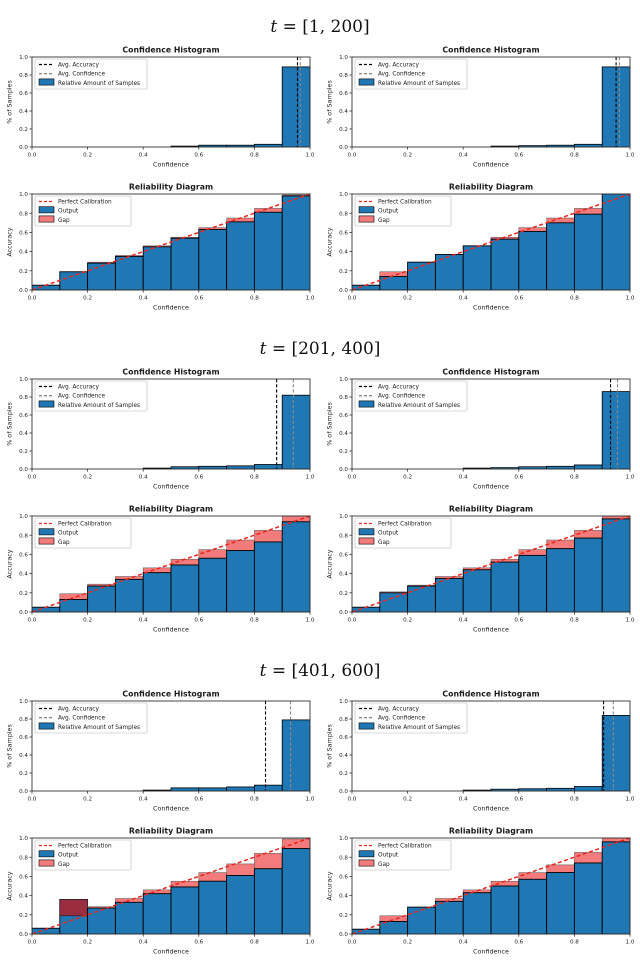 This screenshot has width=640, height=960. What do you see at coordinates (491, 187) in the screenshot?
I see `svg-text: Reliability Diagram` at bounding box center [491, 187].